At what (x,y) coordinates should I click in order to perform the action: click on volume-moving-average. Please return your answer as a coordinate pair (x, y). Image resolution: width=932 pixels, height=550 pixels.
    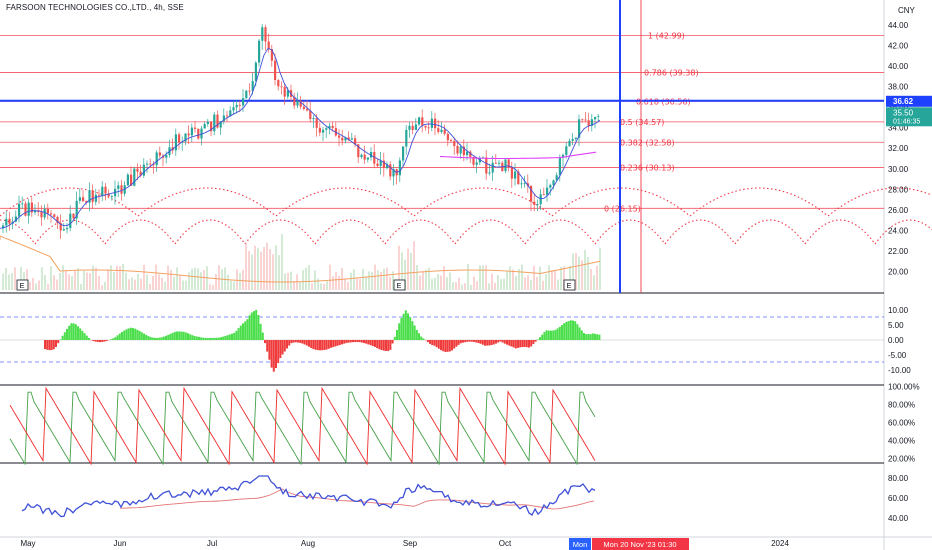
    Looking at the image, I should click on (300, 259).